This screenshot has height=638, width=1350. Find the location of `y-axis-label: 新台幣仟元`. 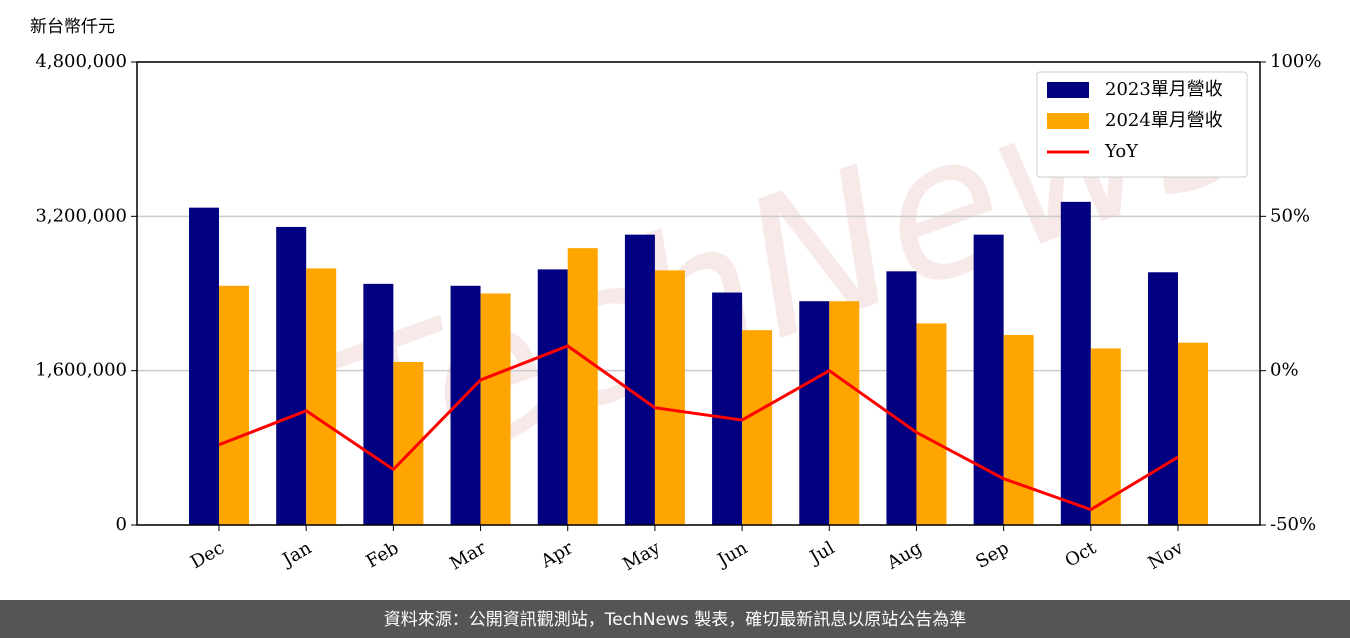

y-axis-label: 新台幣仟元 is located at coordinates (72, 27).